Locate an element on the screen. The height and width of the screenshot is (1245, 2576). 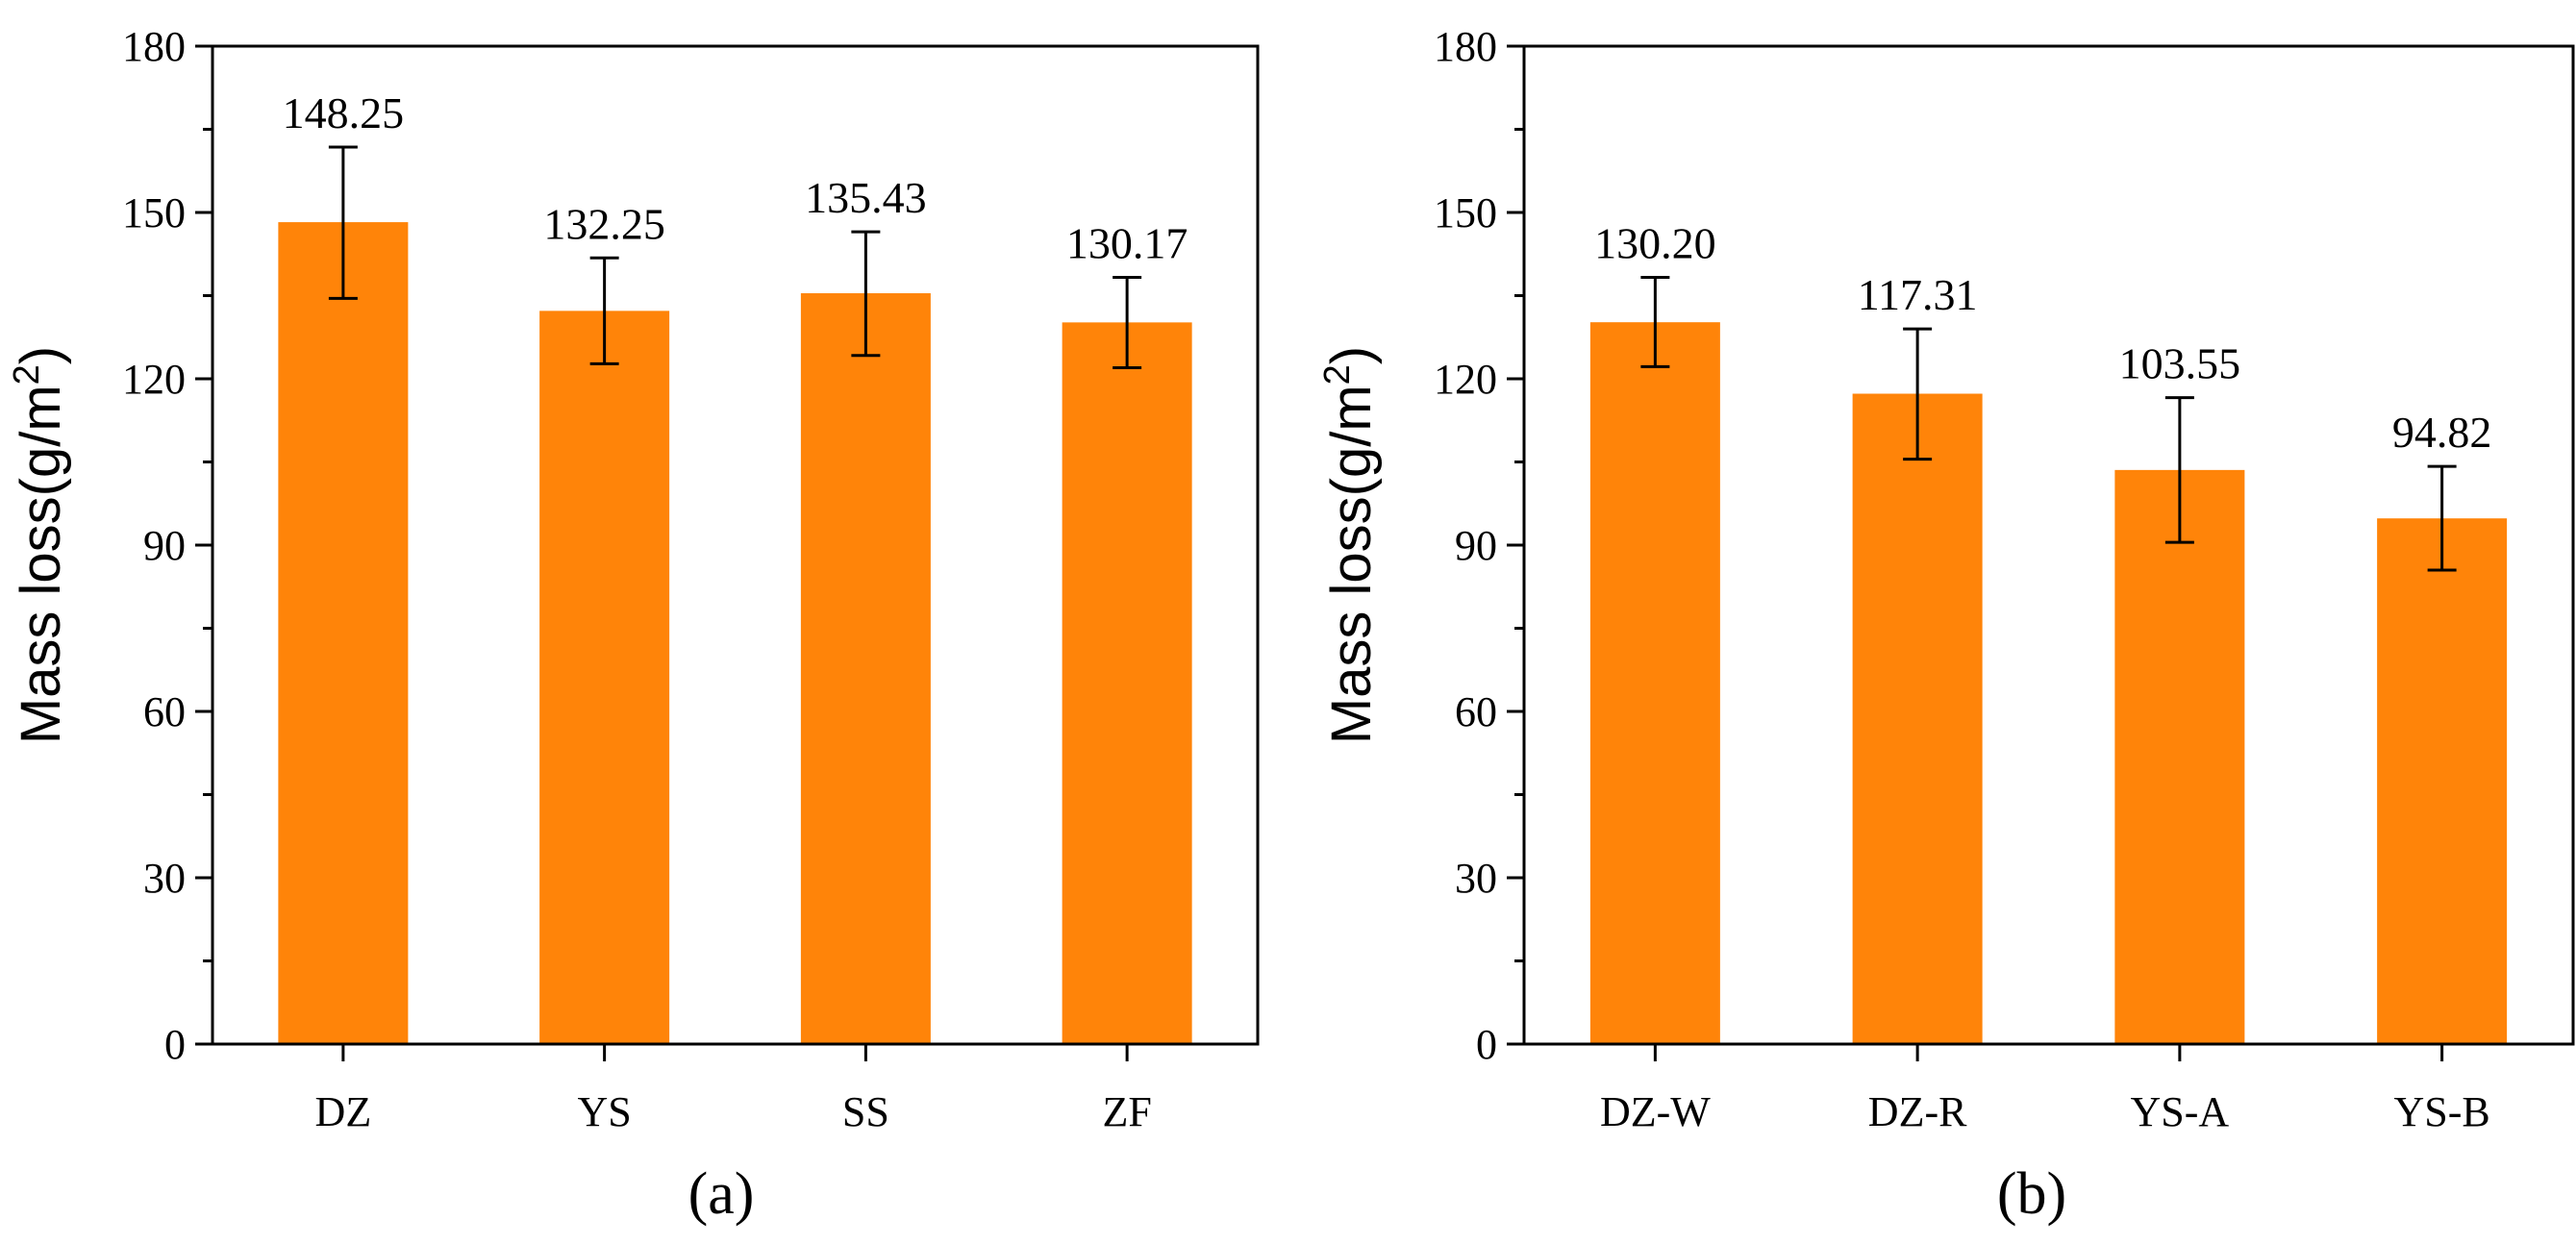
bar-ss is located at coordinates (865, 668).